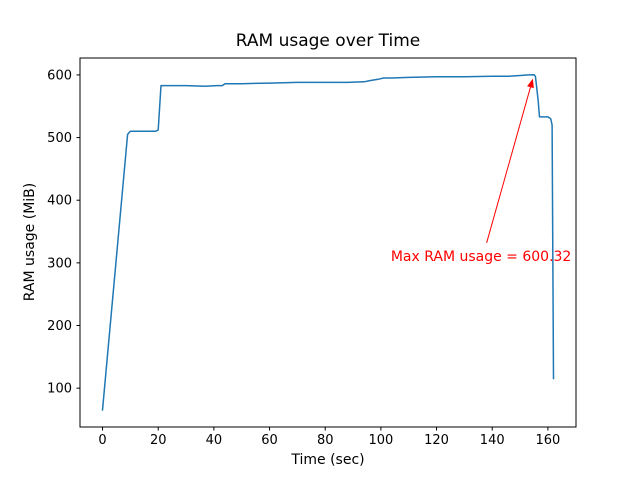 This screenshot has width=640, height=480. Describe the element at coordinates (492, 440) in the screenshot. I see `x-tick-label: 140` at that location.